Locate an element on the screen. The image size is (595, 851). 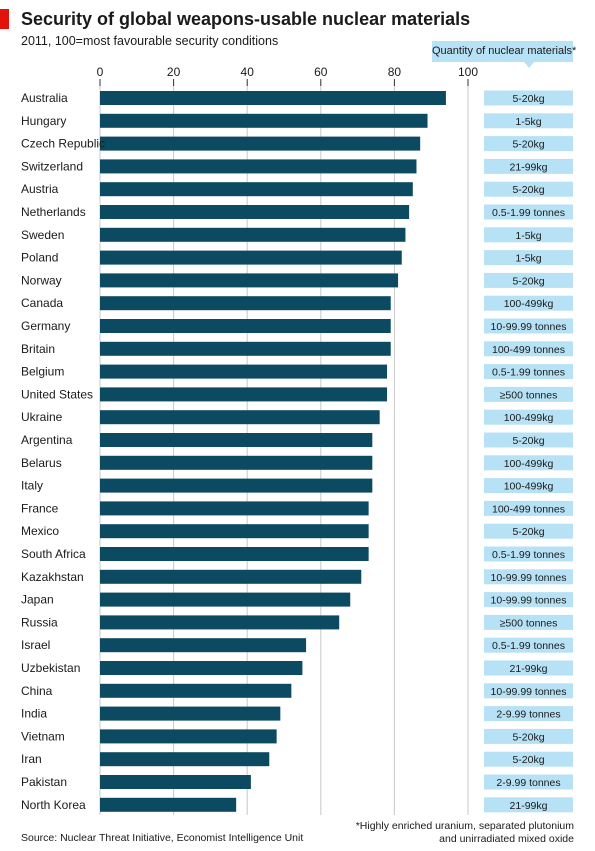
category-label: Japan is located at coordinates (37, 600).